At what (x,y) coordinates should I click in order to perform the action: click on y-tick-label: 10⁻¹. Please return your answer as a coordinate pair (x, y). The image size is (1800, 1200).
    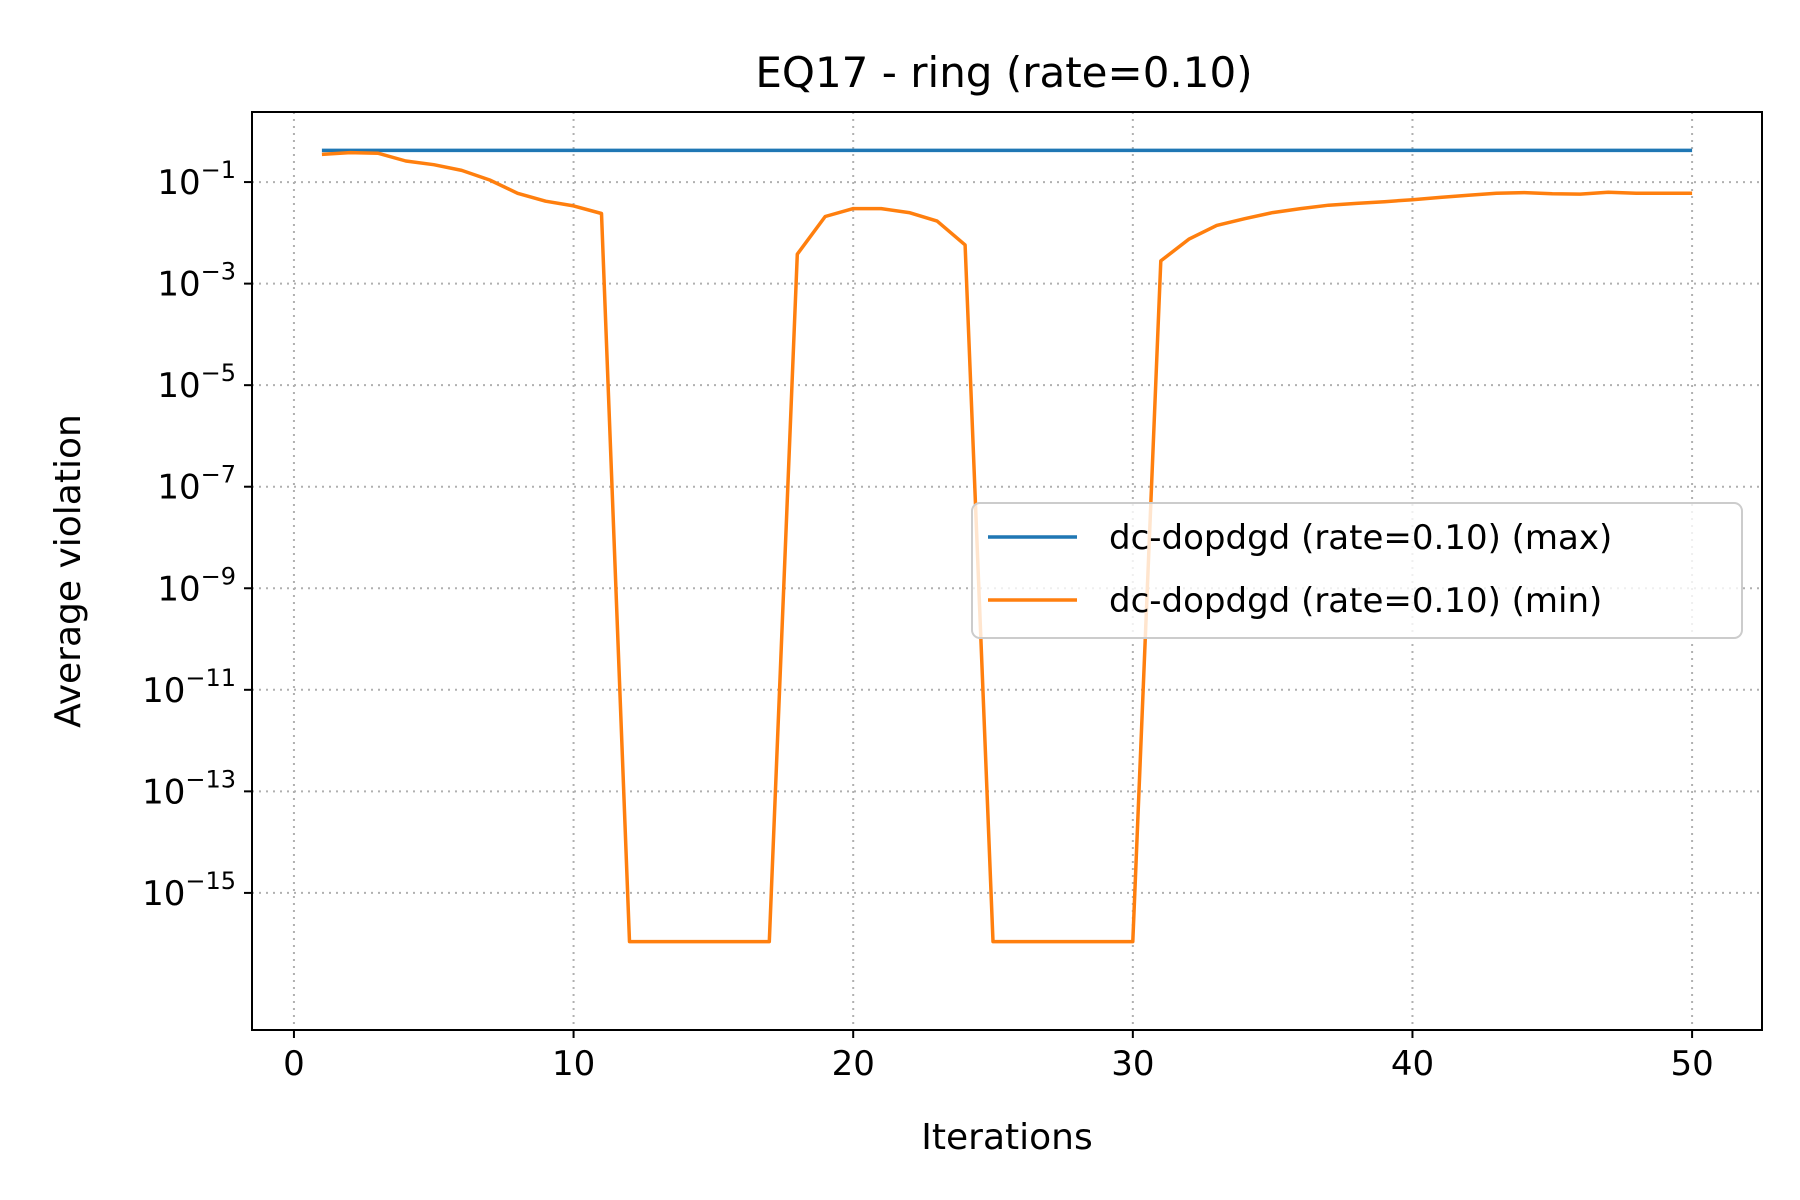
    Looking at the image, I should click on (196, 179).